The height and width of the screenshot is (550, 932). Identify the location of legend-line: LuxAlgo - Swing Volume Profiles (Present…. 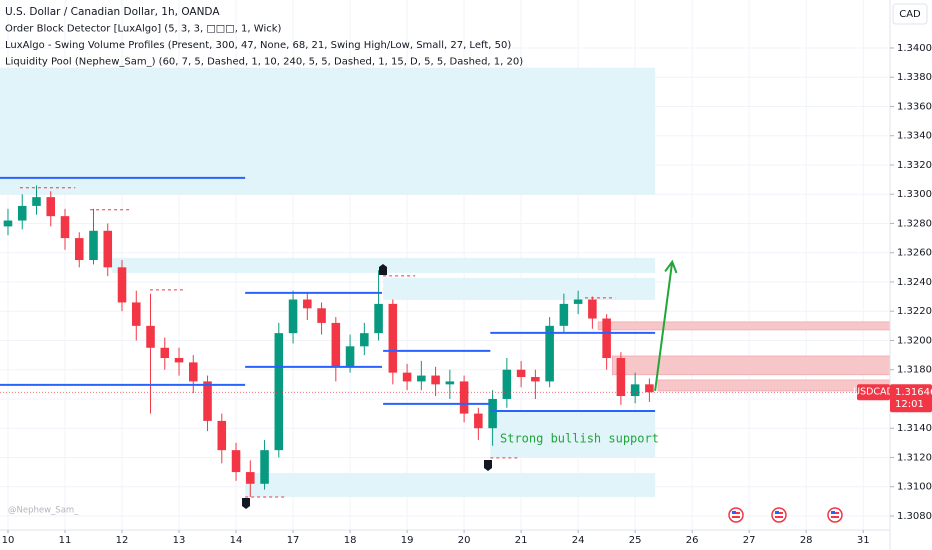
(258, 45).